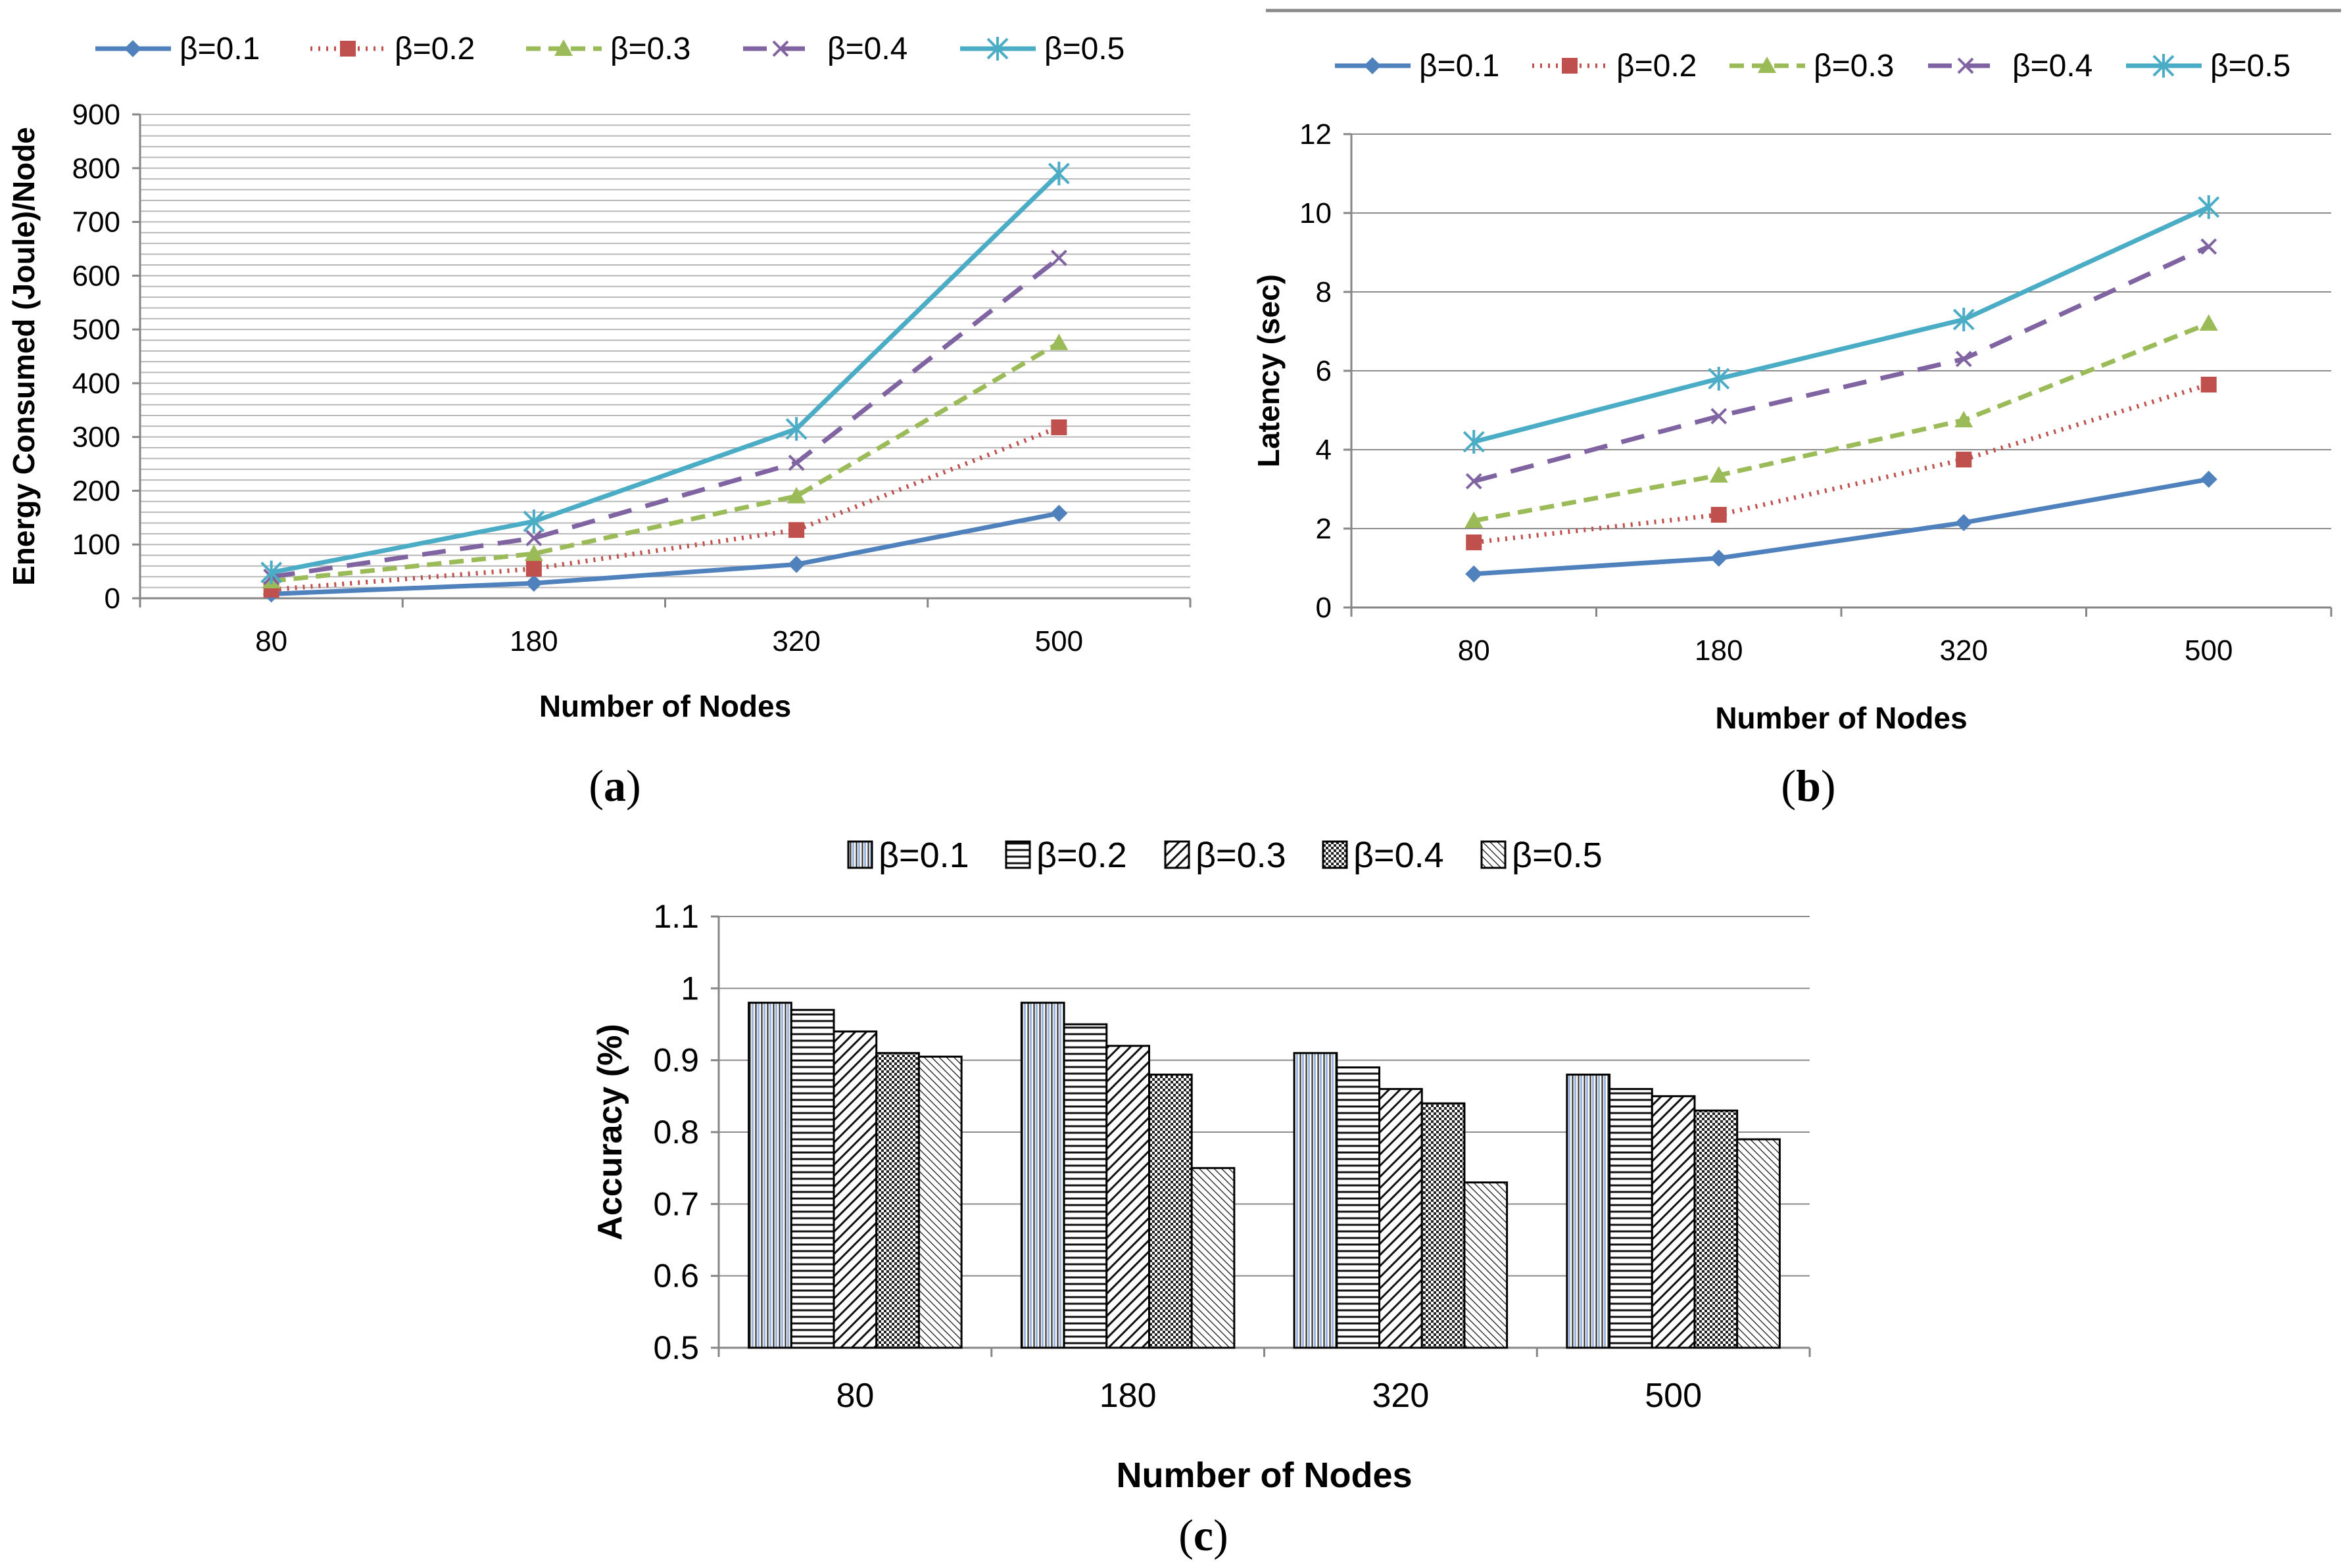  What do you see at coordinates (96, 222) in the screenshot?
I see `y-tick-label: 700` at bounding box center [96, 222].